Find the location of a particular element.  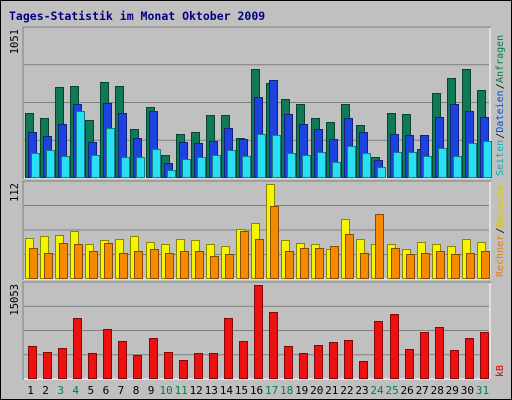

day-label-15: 15 is located at coordinates (241, 390).